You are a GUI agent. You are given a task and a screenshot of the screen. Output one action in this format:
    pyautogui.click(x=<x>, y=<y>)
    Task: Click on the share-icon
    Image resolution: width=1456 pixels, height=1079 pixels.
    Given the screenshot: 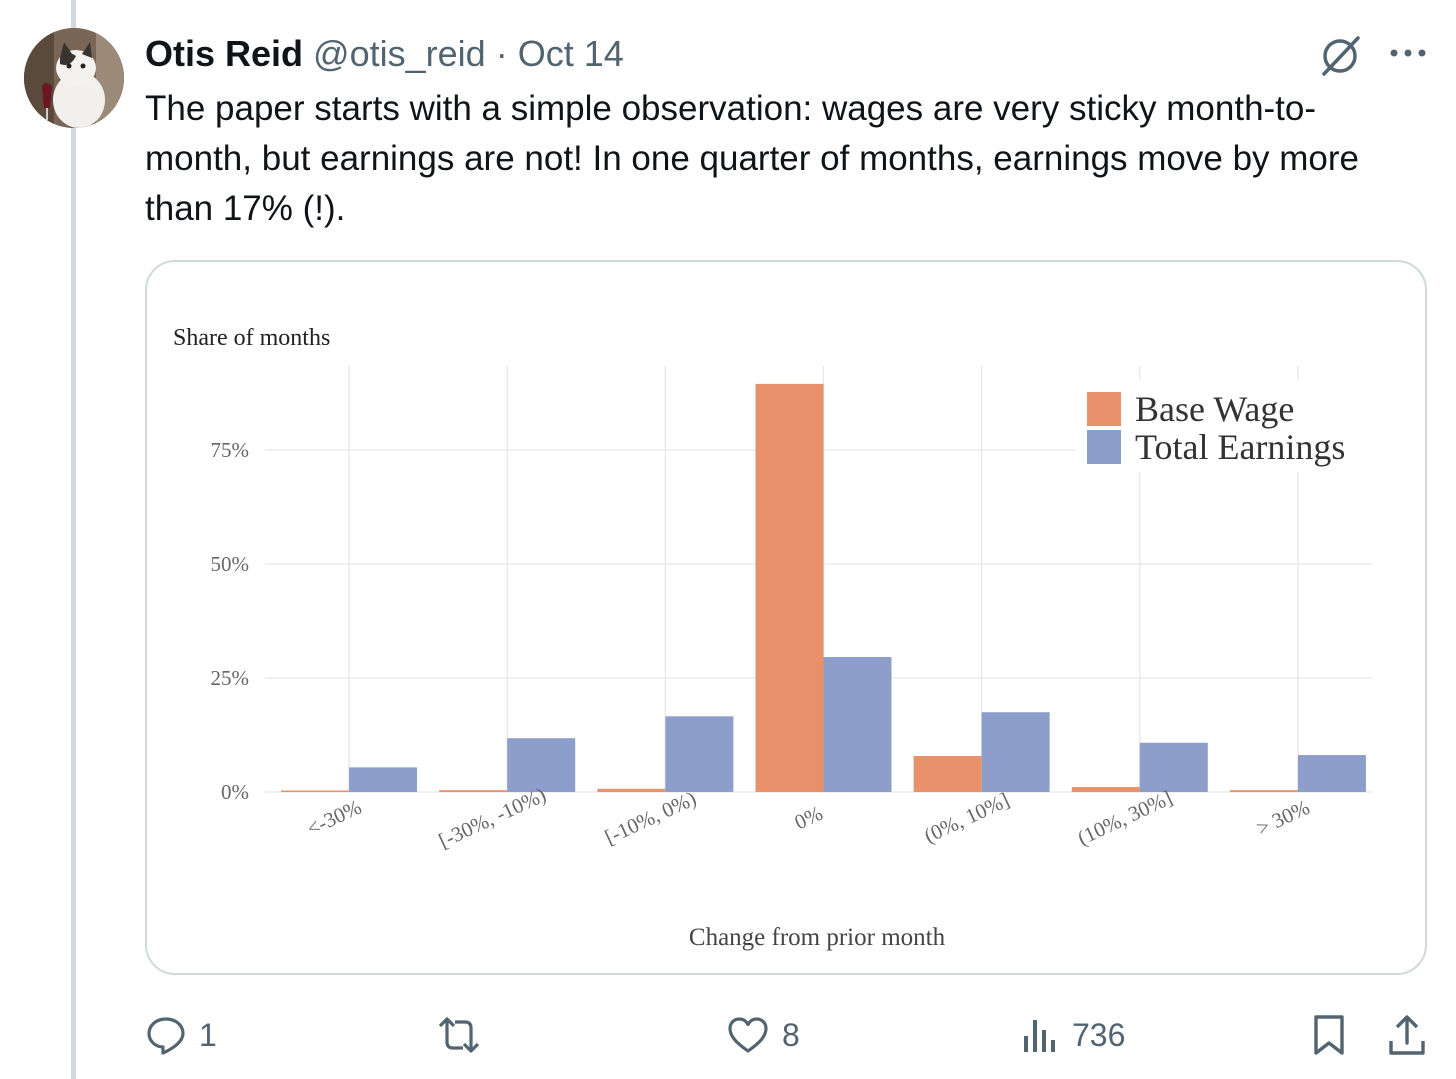 What is the action you would take?
    pyautogui.click(x=1407, y=1035)
    